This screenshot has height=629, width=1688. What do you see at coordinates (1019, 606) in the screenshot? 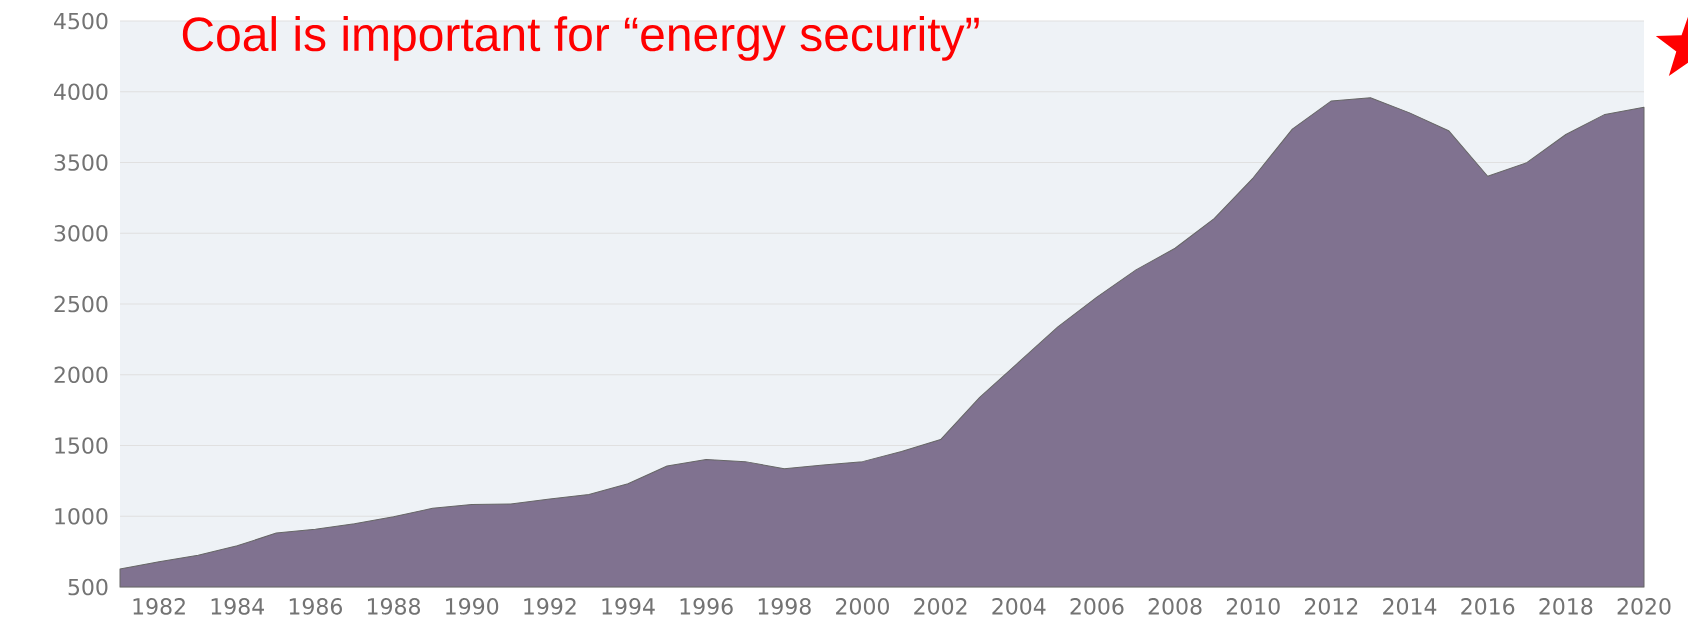
I see `x-tick-label: 2004` at bounding box center [1019, 606].